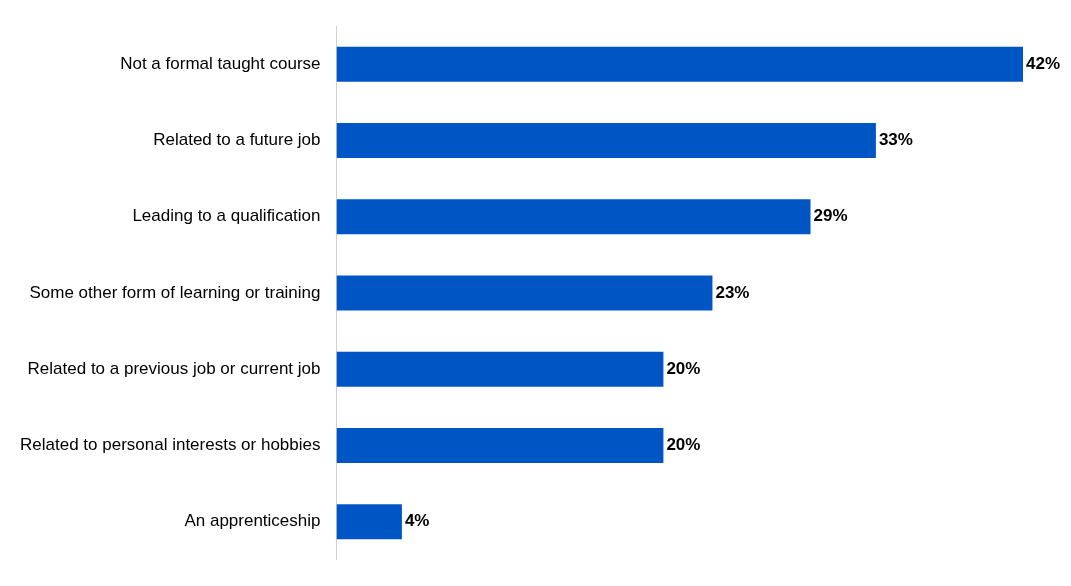  I want to click on y-tick-label: Some other form of learning or training, so click(175, 292).